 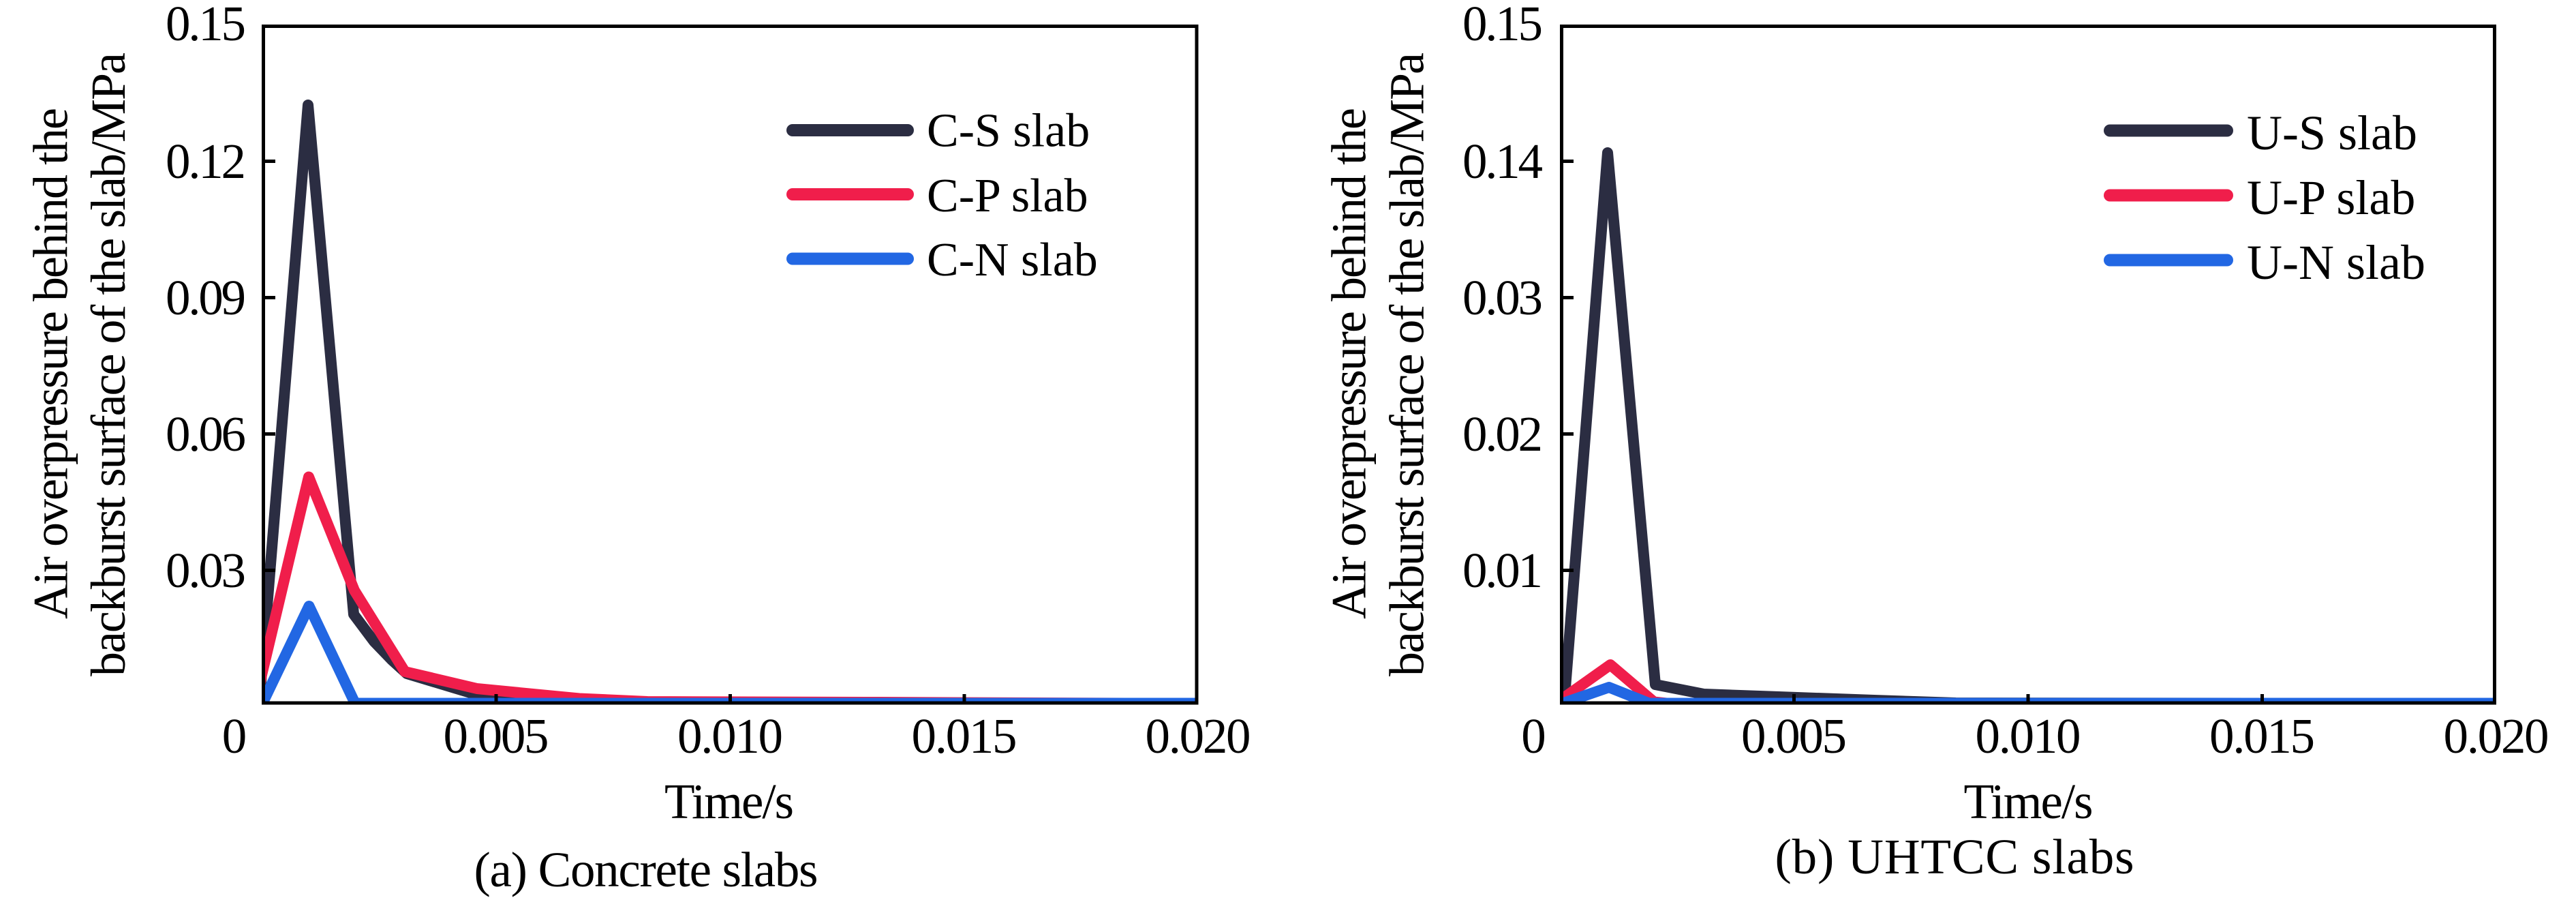 What do you see at coordinates (1012, 260) in the screenshot?
I see `svg-text: C-N slab` at bounding box center [1012, 260].